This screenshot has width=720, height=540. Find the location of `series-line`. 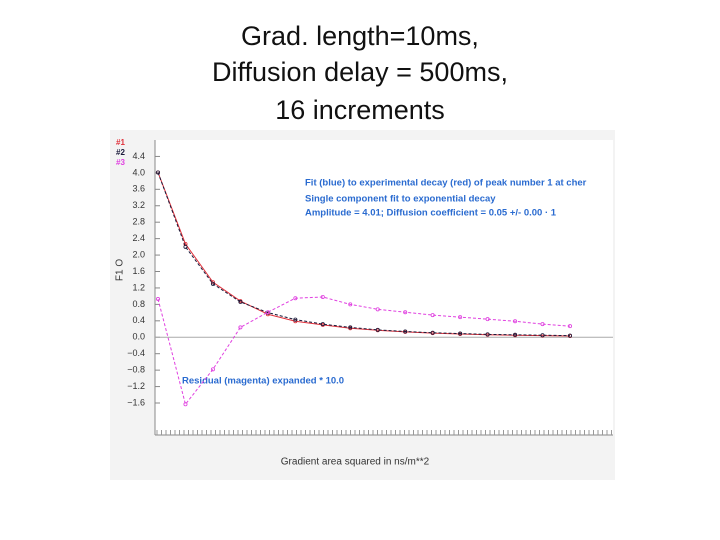

series-line is located at coordinates (364, 351).